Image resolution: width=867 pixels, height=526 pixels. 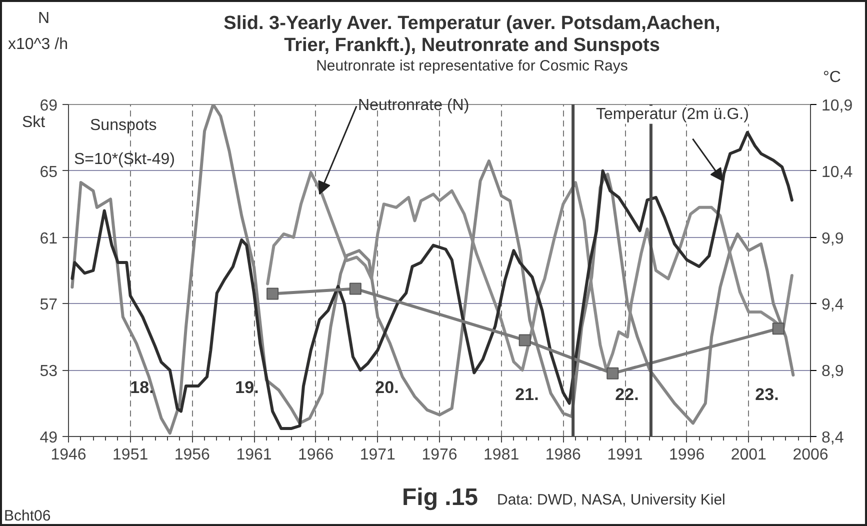 I want to click on ylabel: N, so click(x=44, y=19).